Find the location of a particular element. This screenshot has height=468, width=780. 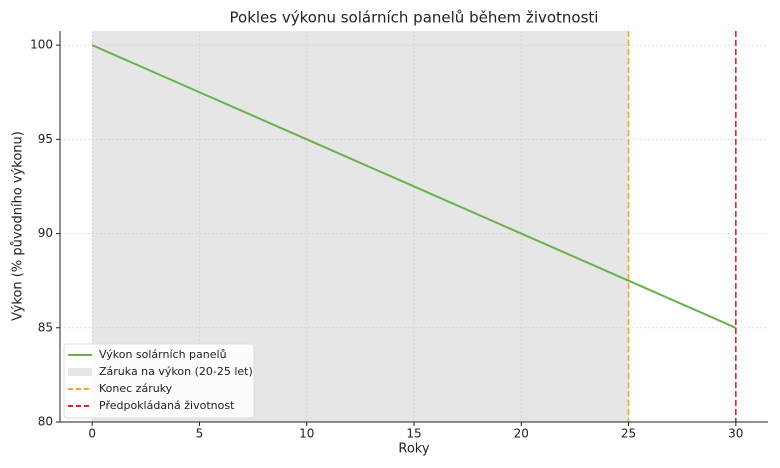

legend-swatch is located at coordinates (80, 372).